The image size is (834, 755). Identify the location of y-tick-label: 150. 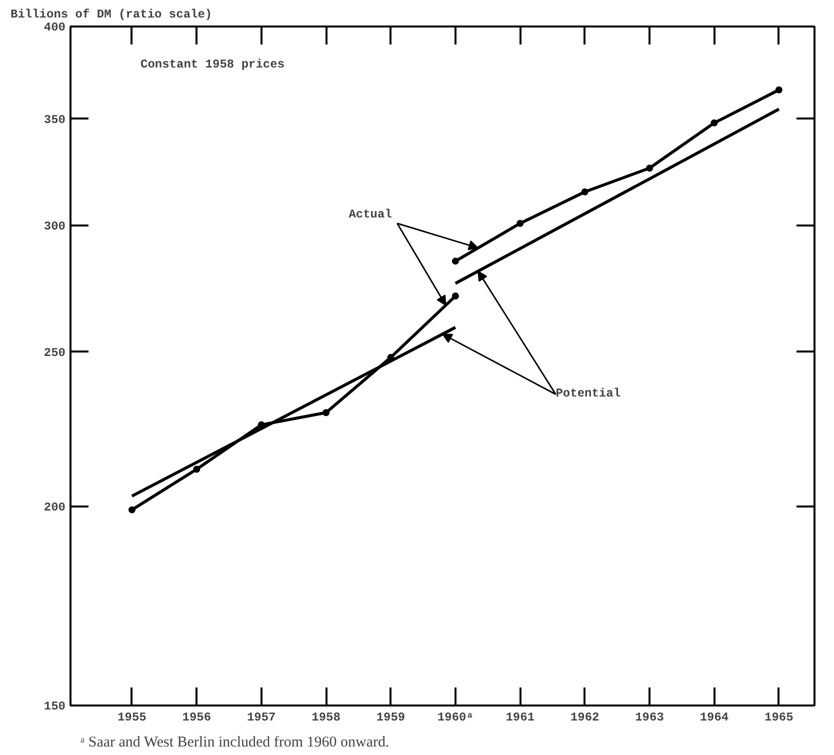
(55, 707).